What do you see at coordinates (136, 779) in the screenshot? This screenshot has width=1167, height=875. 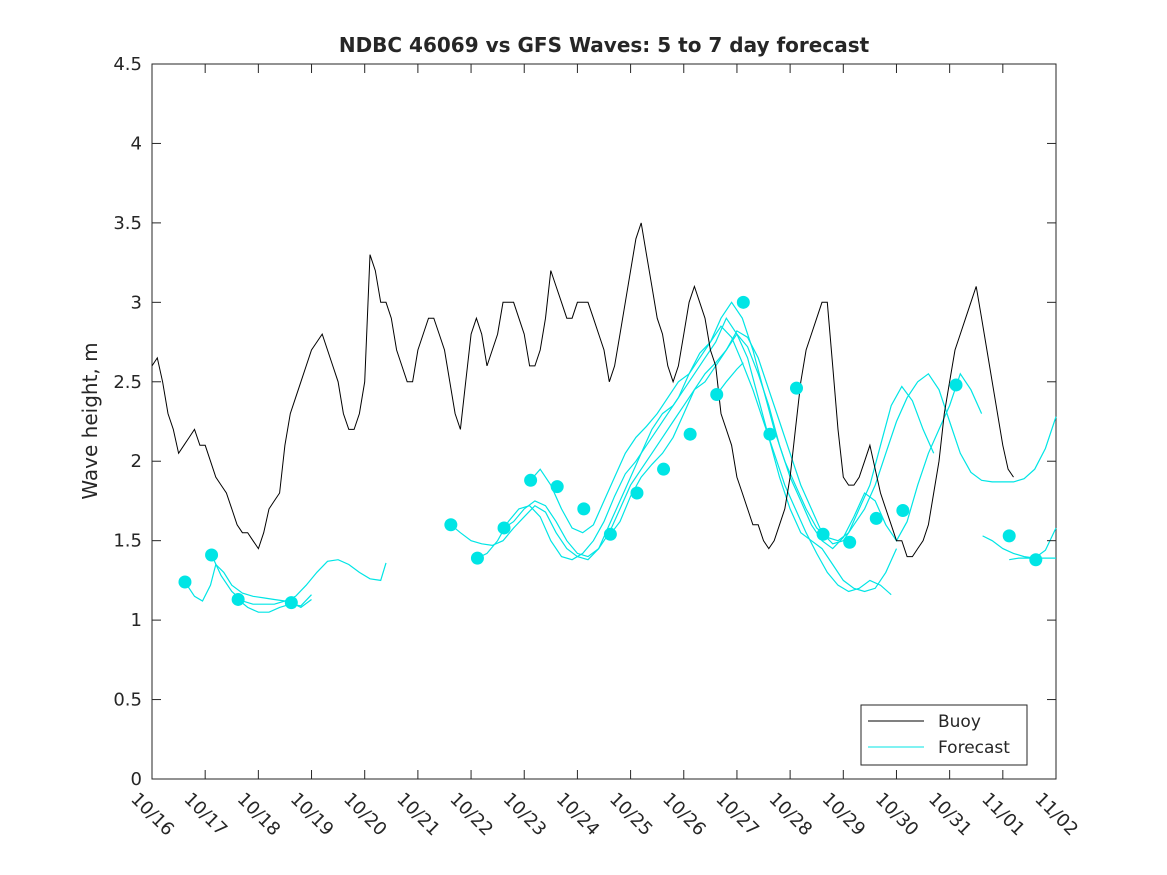 I see `y-tick-label: 0` at bounding box center [136, 779].